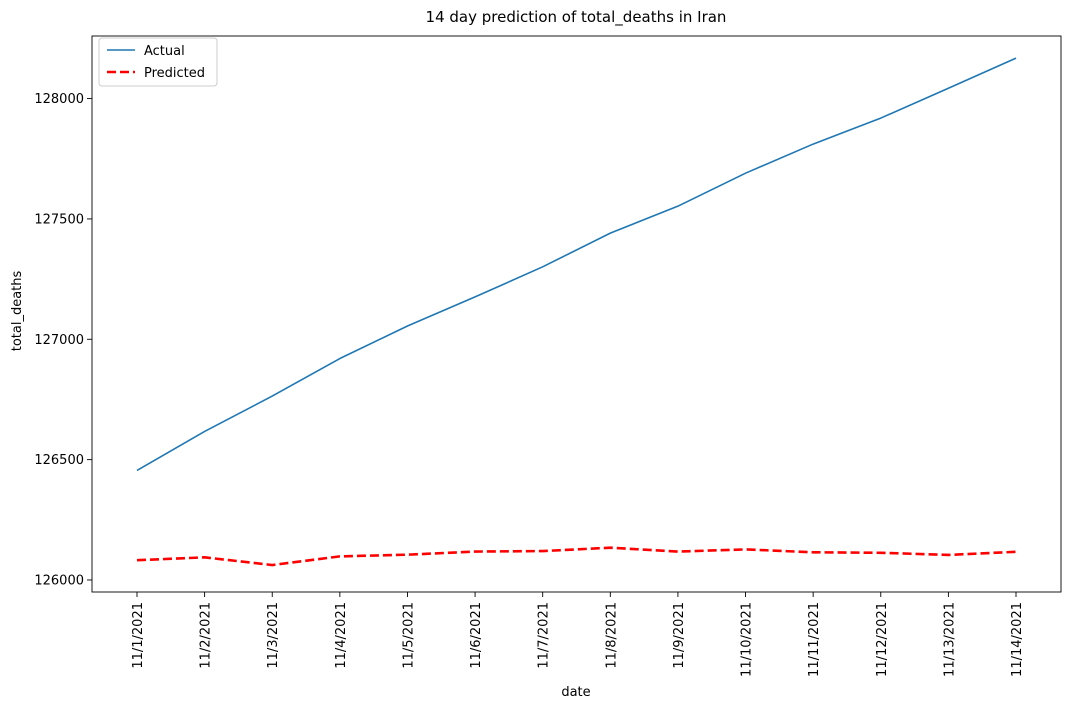  What do you see at coordinates (576, 556) in the screenshot?
I see `series-line-predicted` at bounding box center [576, 556].